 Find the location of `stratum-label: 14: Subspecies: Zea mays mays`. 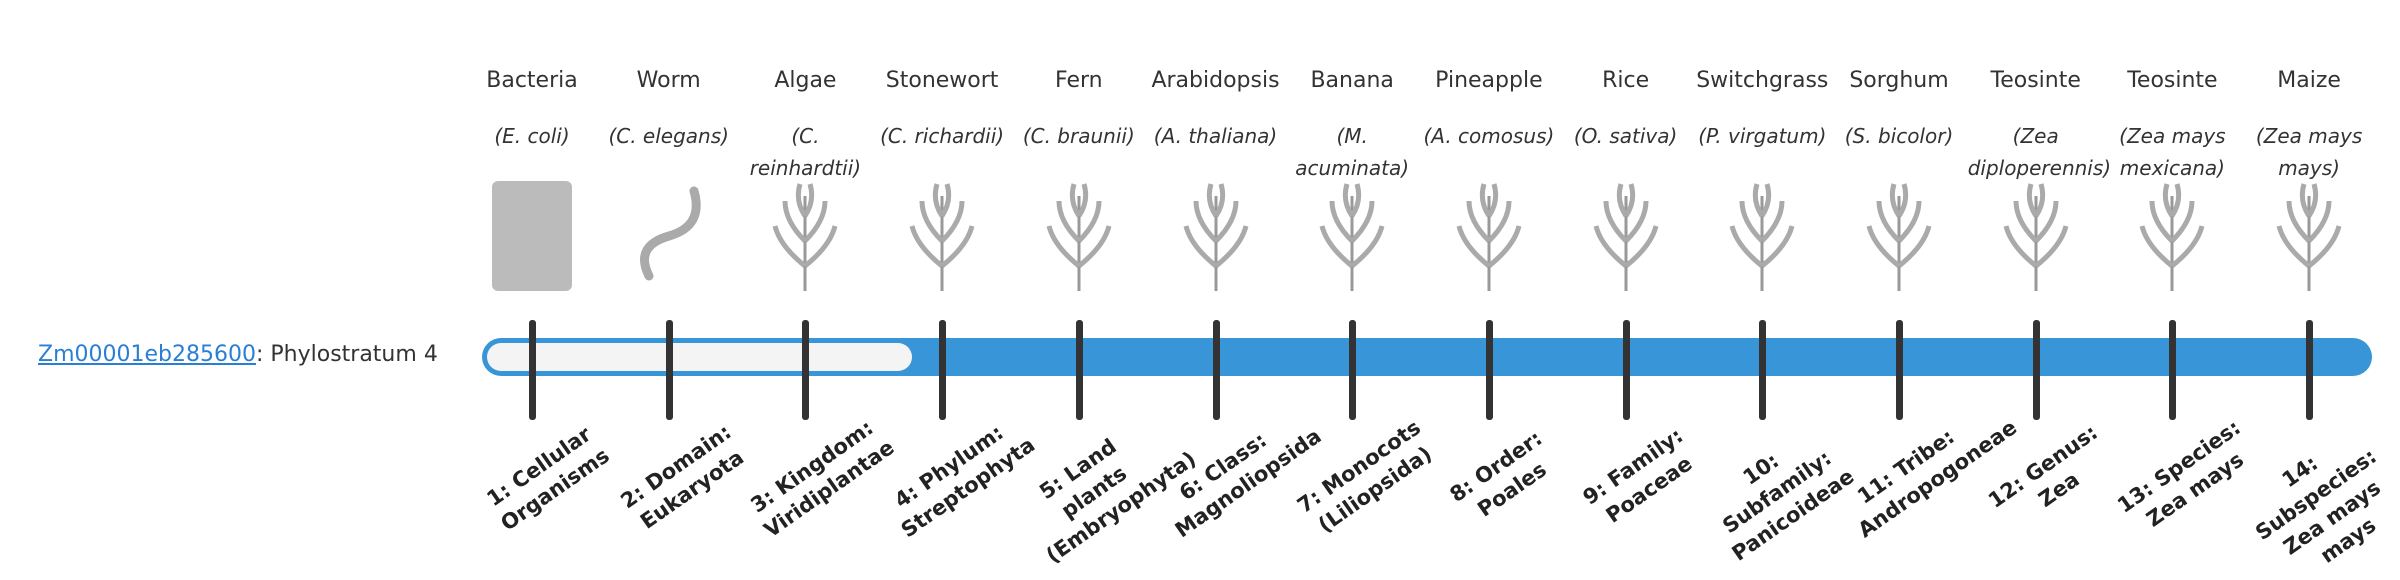

stratum-label: 14: Subspecies: Zea mays mays is located at coordinates (2318, 506).